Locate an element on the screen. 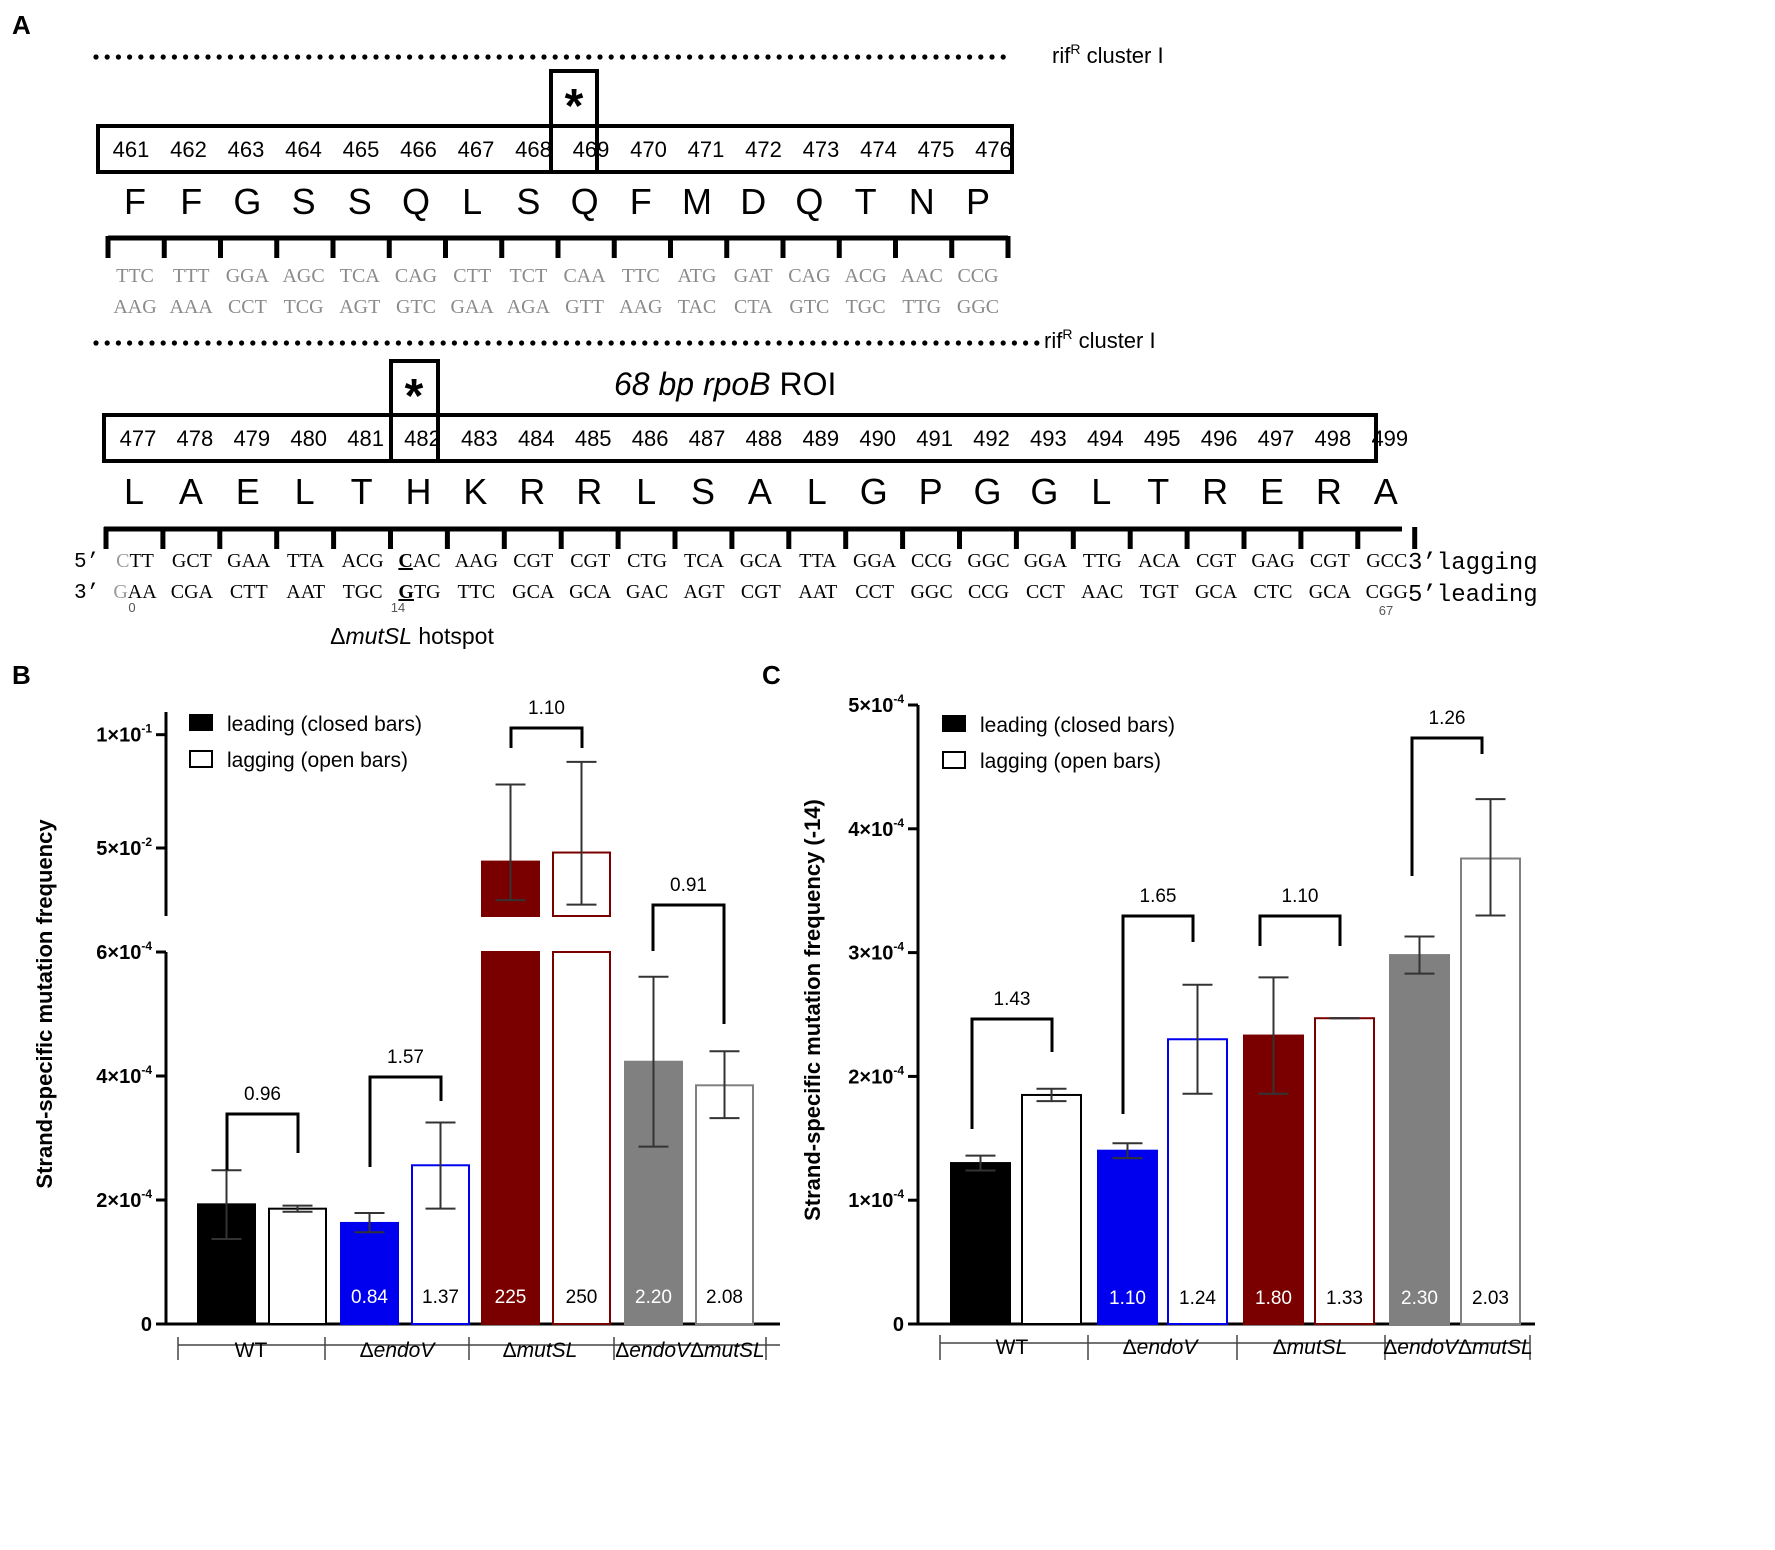 This screenshot has width=1775, height=1550. bar-group: 2.30 2.03 is located at coordinates (1455, 1062).